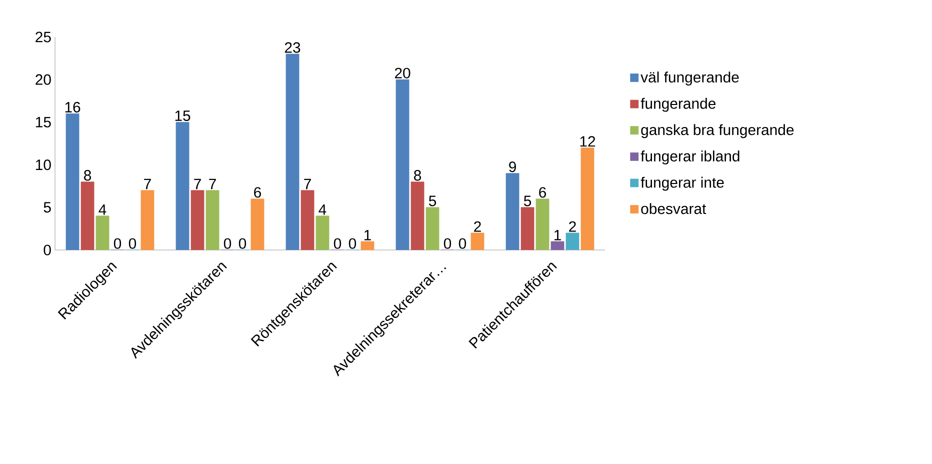 The image size is (932, 464). I want to click on data-label: 9, so click(512, 167).